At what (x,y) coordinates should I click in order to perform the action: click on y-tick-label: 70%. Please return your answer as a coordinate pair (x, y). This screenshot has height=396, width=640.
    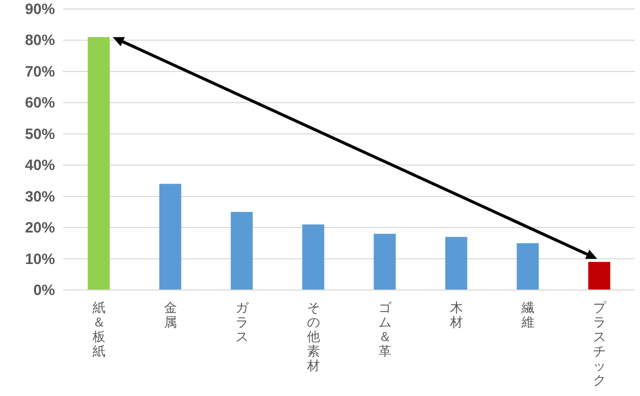
    Looking at the image, I should click on (39, 71).